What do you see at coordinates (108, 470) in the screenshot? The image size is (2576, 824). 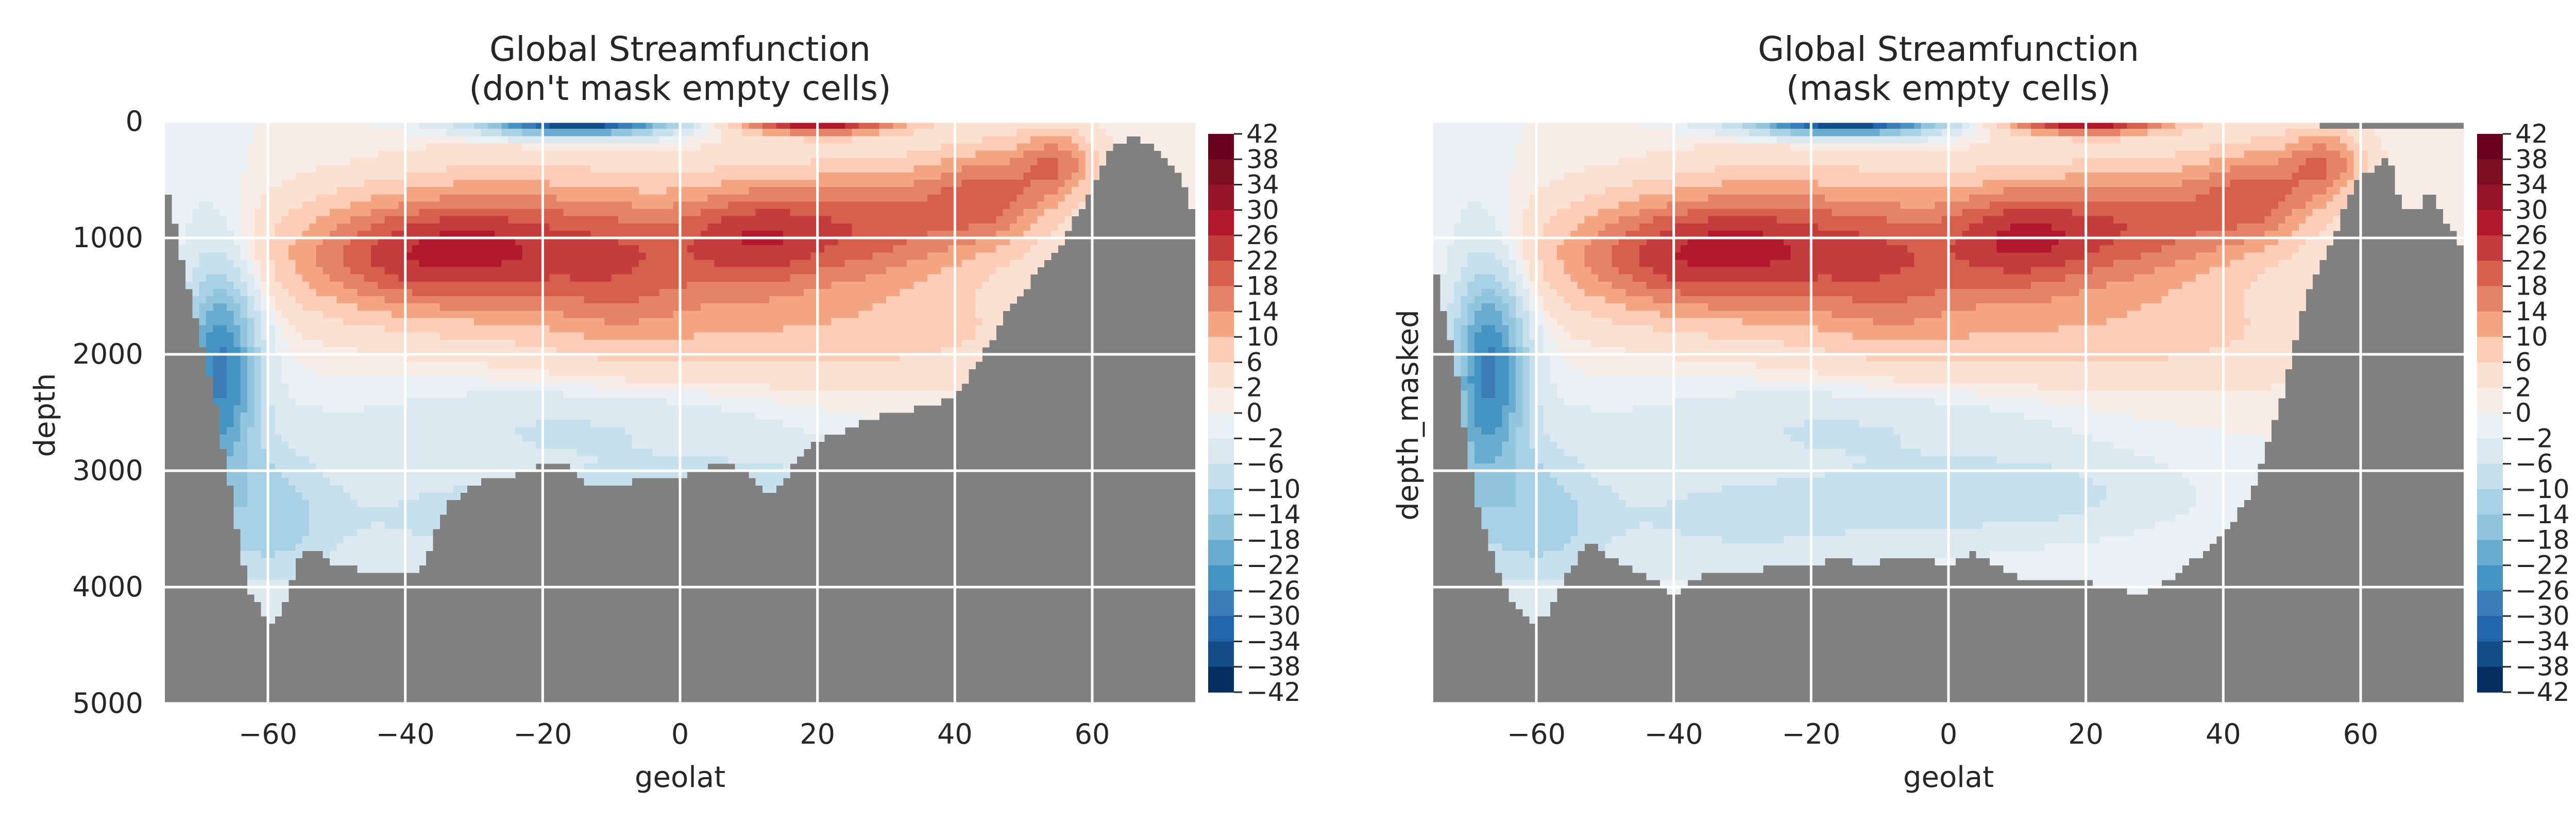 I see `y-tick-label: 3000` at bounding box center [108, 470].